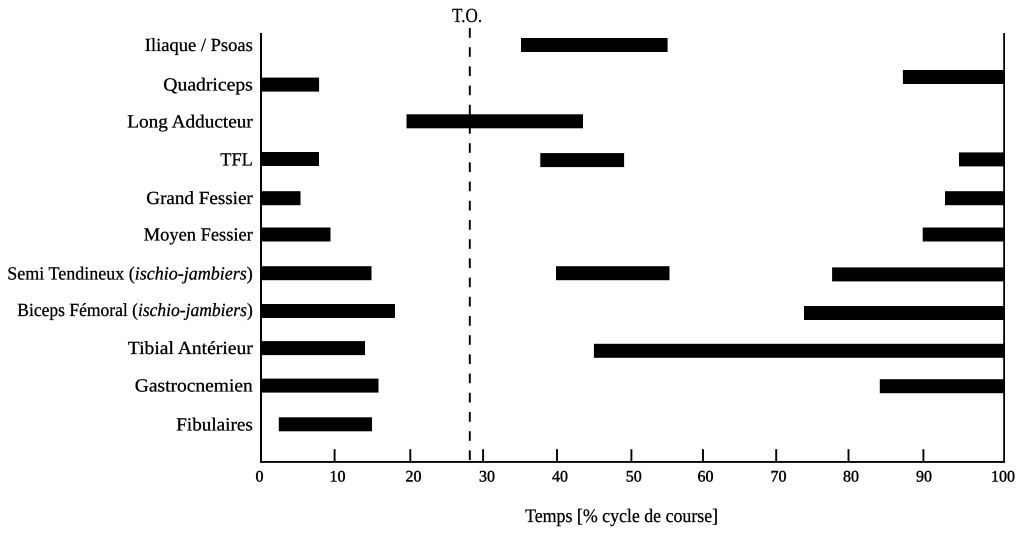 The width and height of the screenshot is (1024, 538). What do you see at coordinates (130, 275) in the screenshot?
I see `svg-text:Semi Tendineux (ischio-jambier: Semi Tendineux (ischio-jambiers)` at bounding box center [130, 275].